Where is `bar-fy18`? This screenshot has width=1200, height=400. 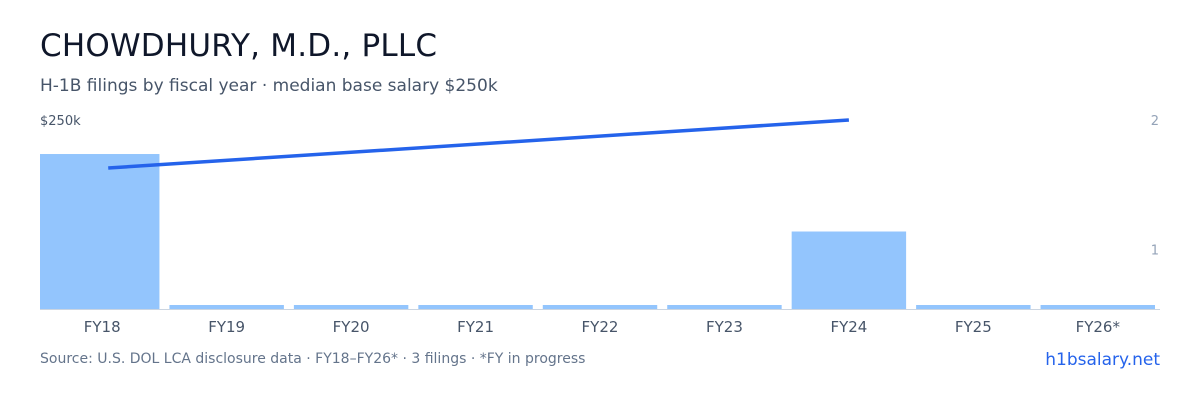
bar-fy18 is located at coordinates (100, 231).